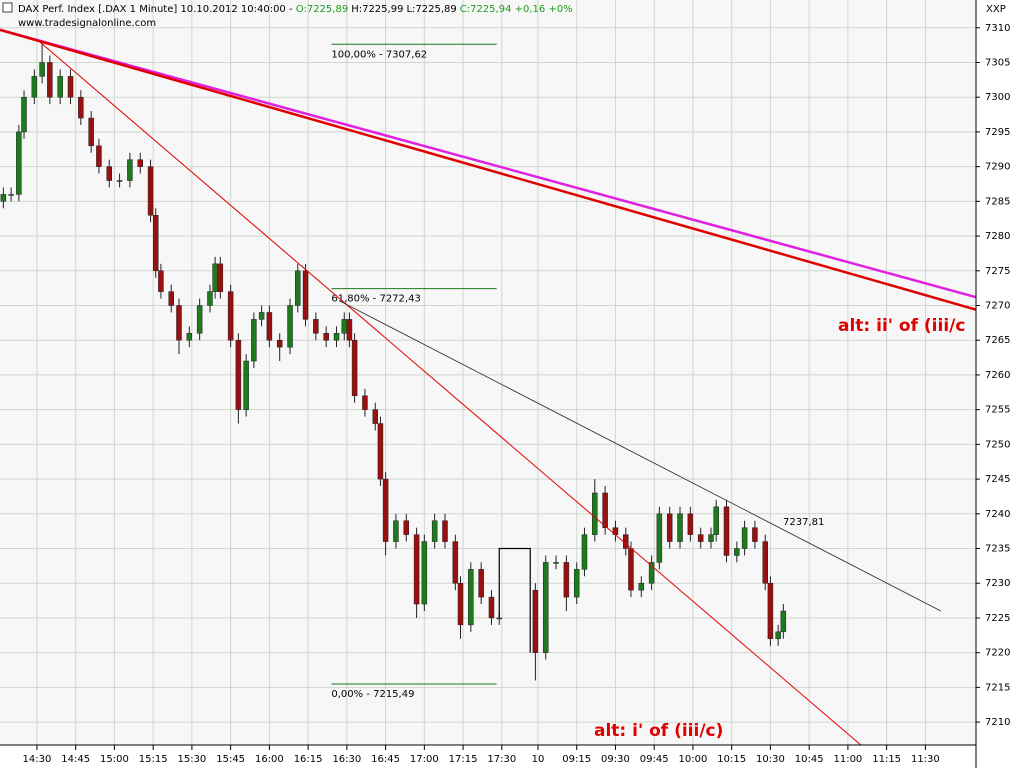 The image size is (1024, 768). What do you see at coordinates (997, 375) in the screenshot?
I see `y-tick-label: 7260` at bounding box center [997, 375].